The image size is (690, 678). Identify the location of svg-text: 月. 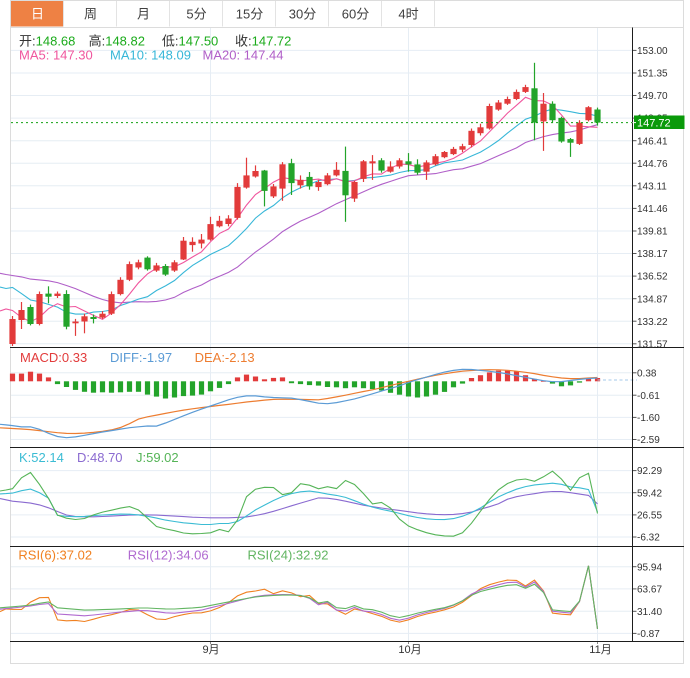
(143, 14).